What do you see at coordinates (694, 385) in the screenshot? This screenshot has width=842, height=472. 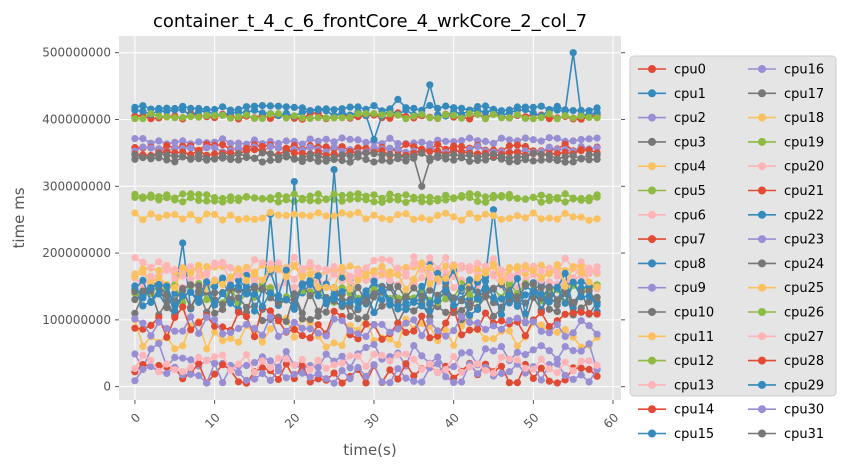 I see `legend-label: cpu13` at bounding box center [694, 385].